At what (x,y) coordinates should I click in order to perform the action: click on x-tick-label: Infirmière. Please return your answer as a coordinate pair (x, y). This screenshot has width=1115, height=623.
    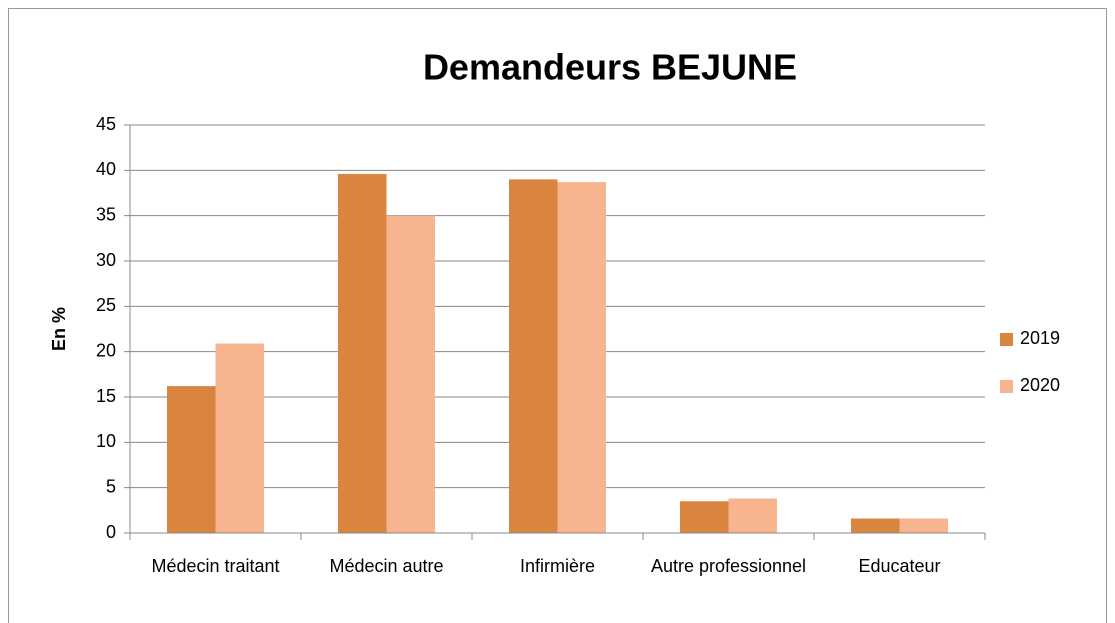
    Looking at the image, I should click on (557, 566).